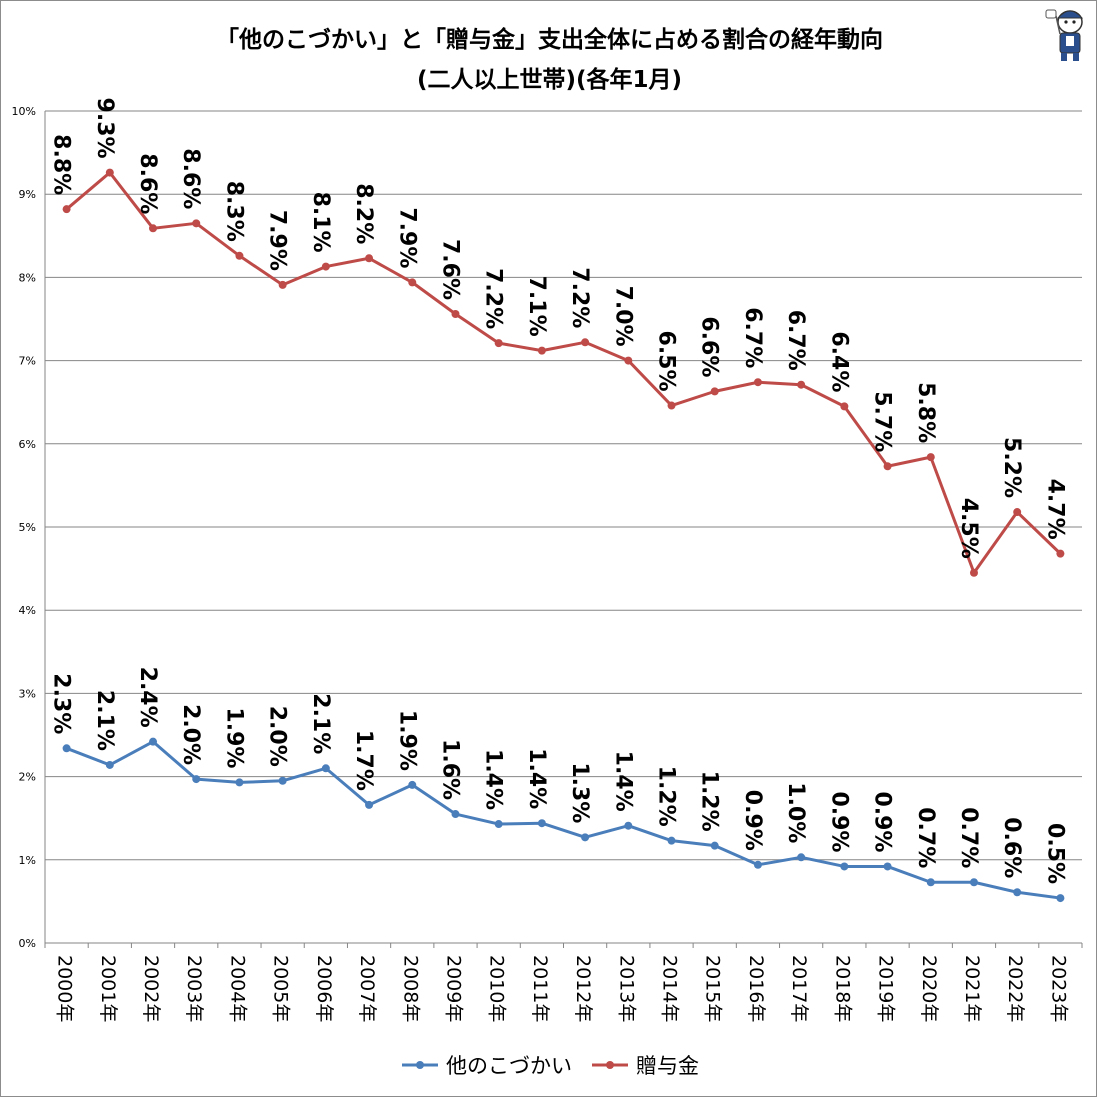  Describe the element at coordinates (709, 346) in the screenshot. I see `data-label: 6.6%` at that location.